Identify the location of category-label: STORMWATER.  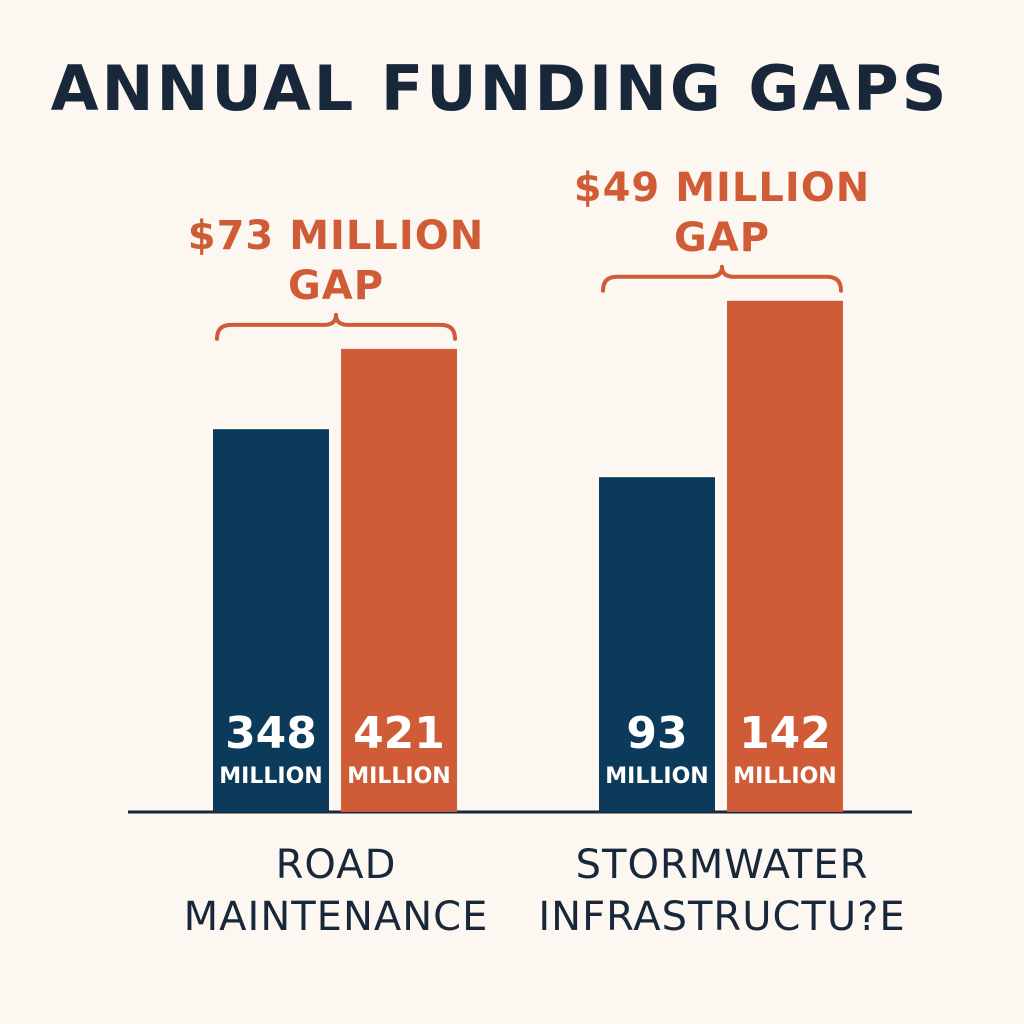
(722, 865).